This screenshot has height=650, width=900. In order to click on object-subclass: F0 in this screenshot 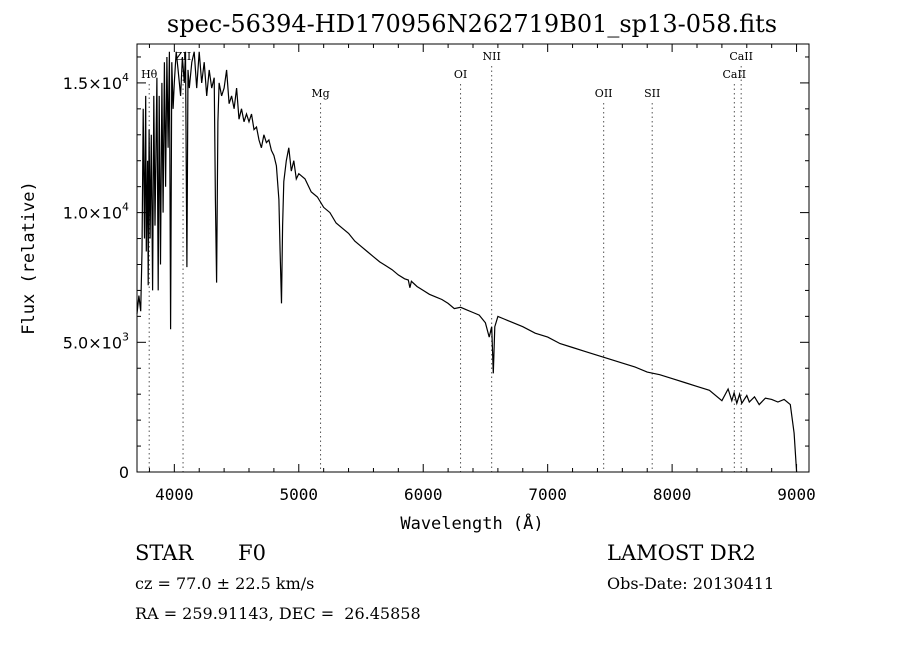, I will do `click(252, 553)`.